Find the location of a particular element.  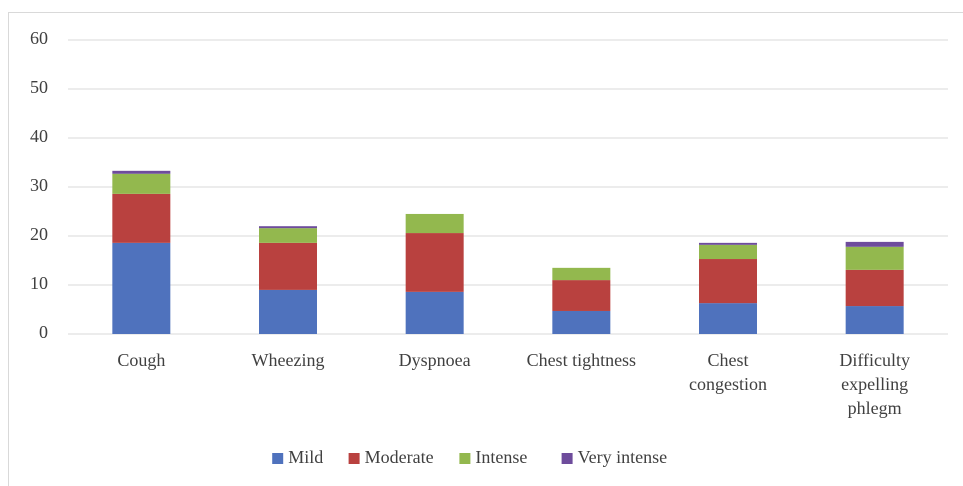

legend-label: Mild is located at coordinates (305, 457).